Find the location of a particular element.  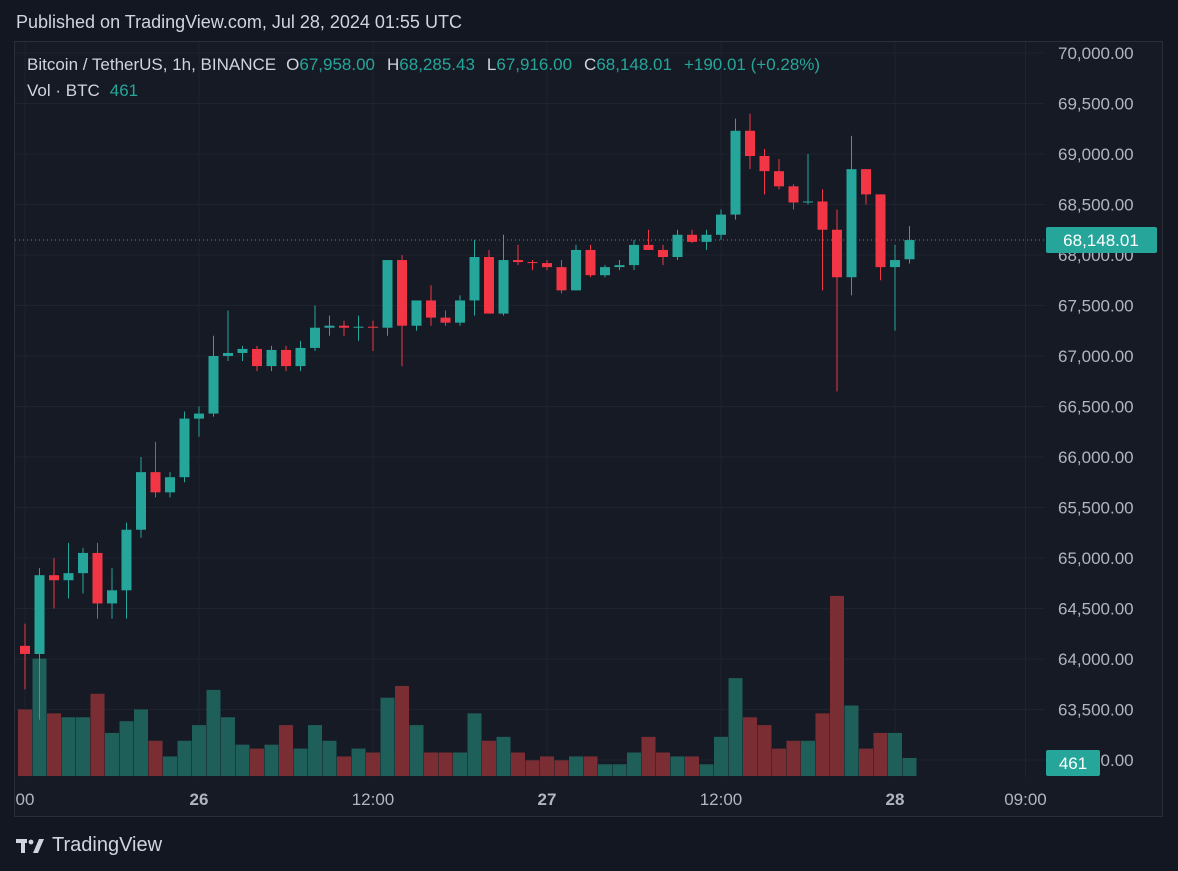

low-value: 67,916.00 is located at coordinates (534, 64).